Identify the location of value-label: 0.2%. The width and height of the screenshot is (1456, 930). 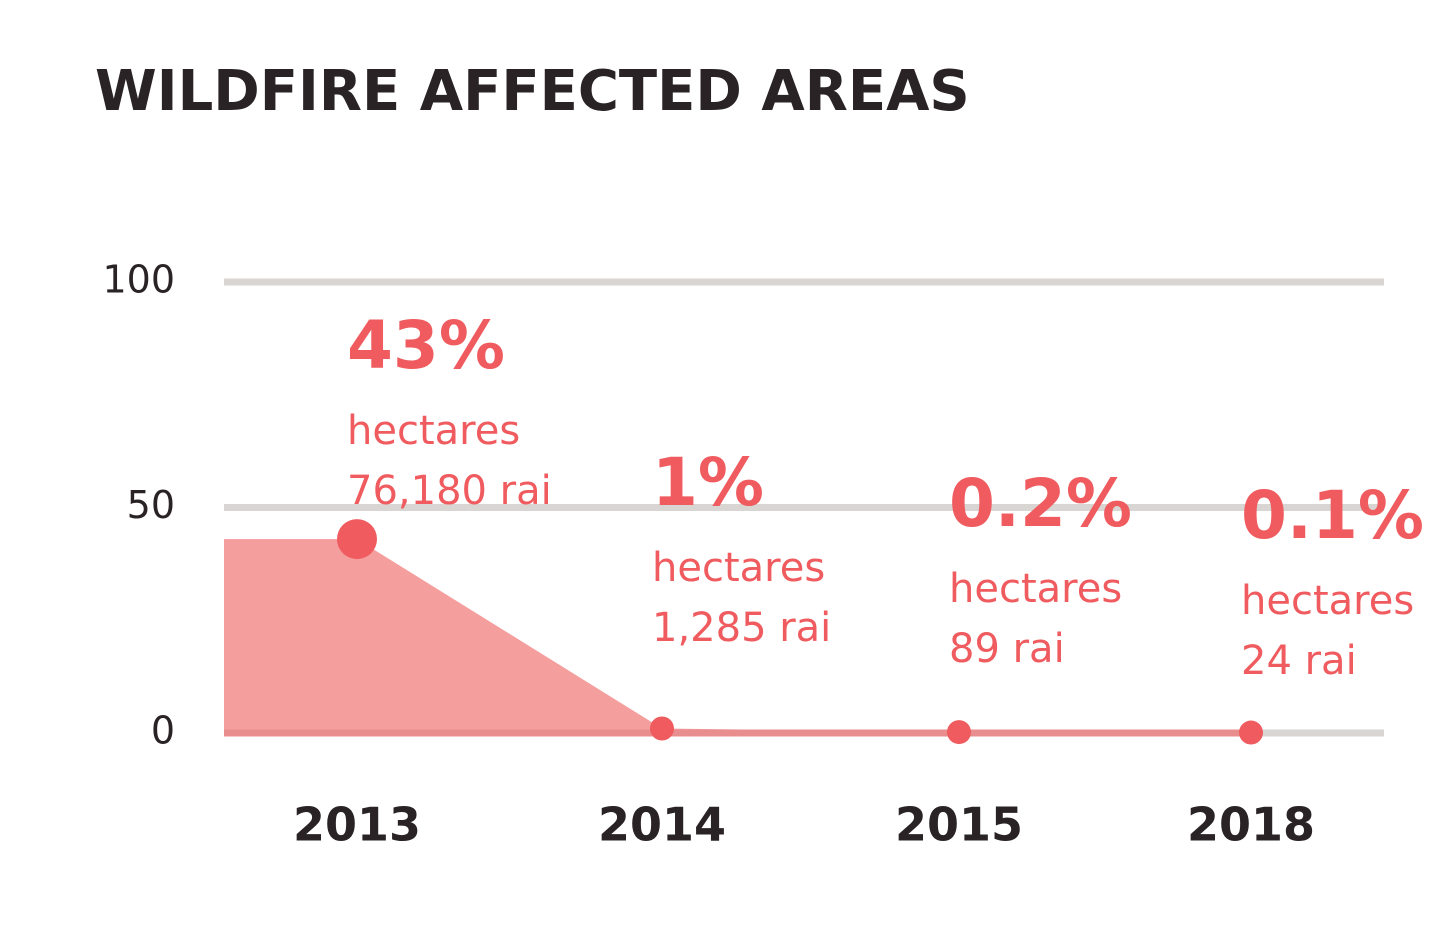
(1040, 503).